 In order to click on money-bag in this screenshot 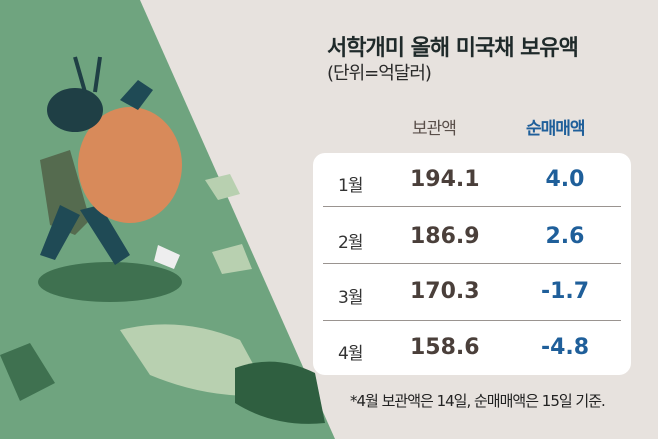, I will do `click(130, 165)`.